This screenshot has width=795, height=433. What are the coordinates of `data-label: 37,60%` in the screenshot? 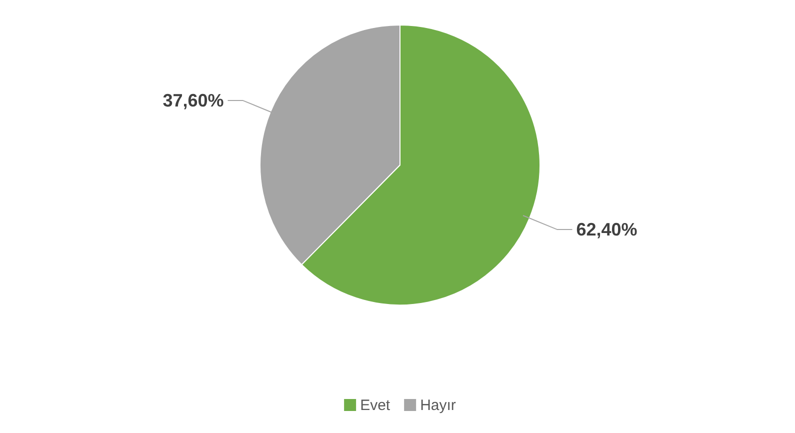 It's located at (193, 100).